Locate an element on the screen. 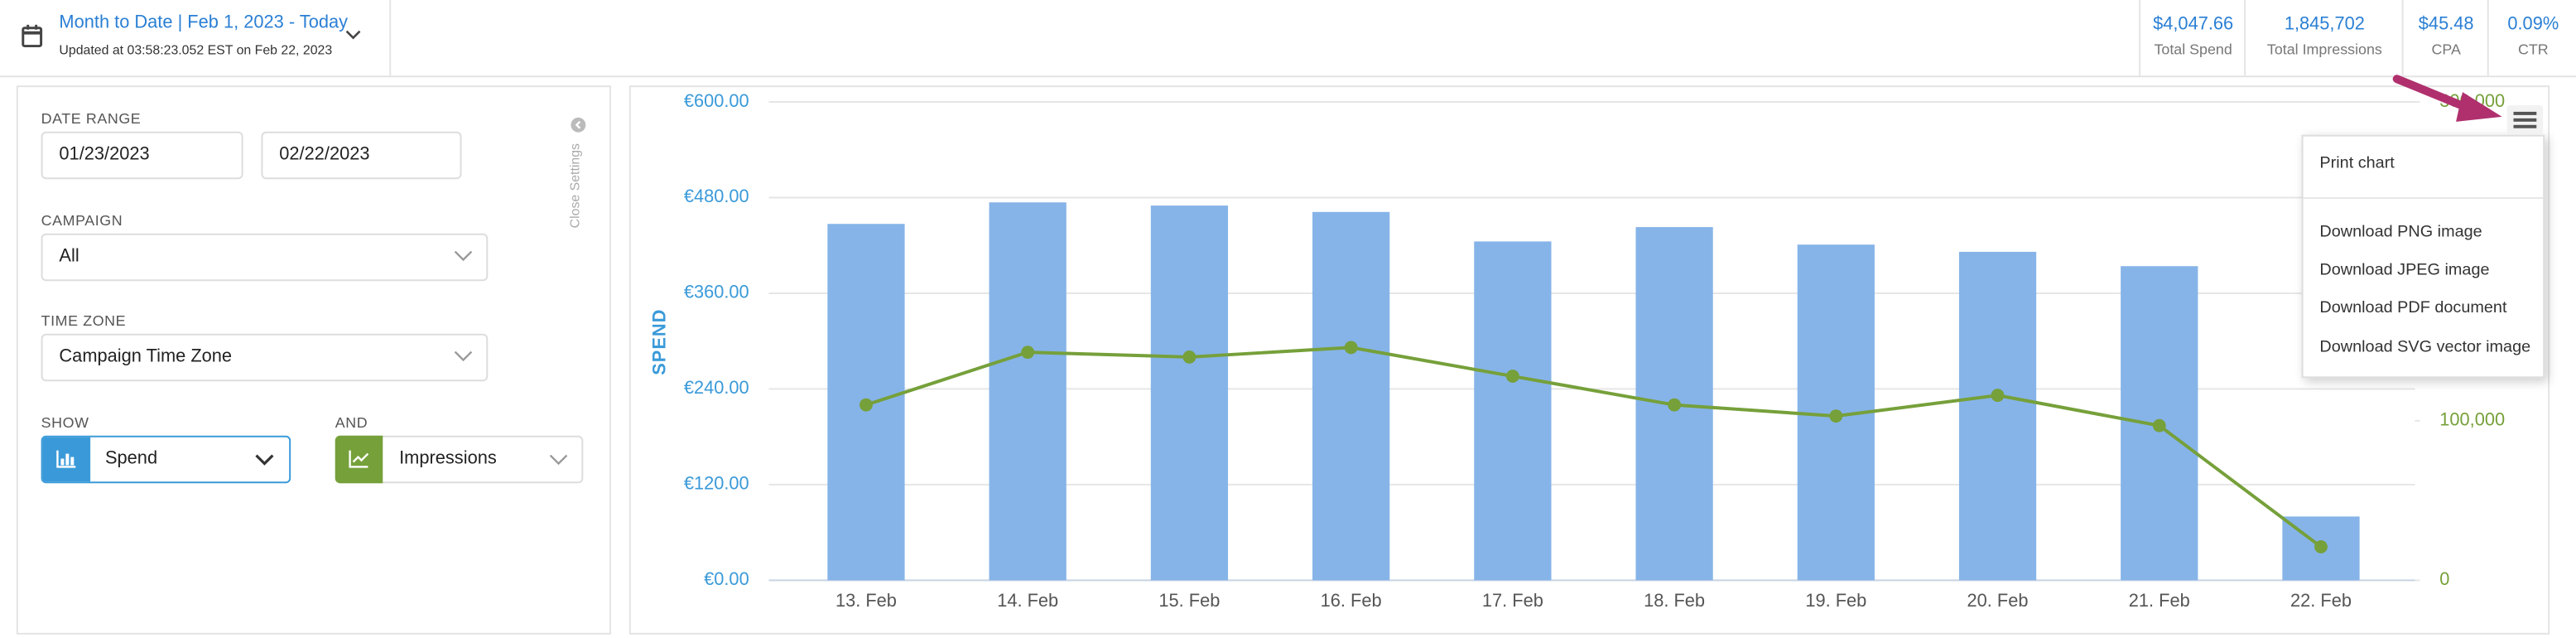 Image resolution: width=2576 pixels, height=638 pixels. y2-tick-label: 0 is located at coordinates (2444, 578).